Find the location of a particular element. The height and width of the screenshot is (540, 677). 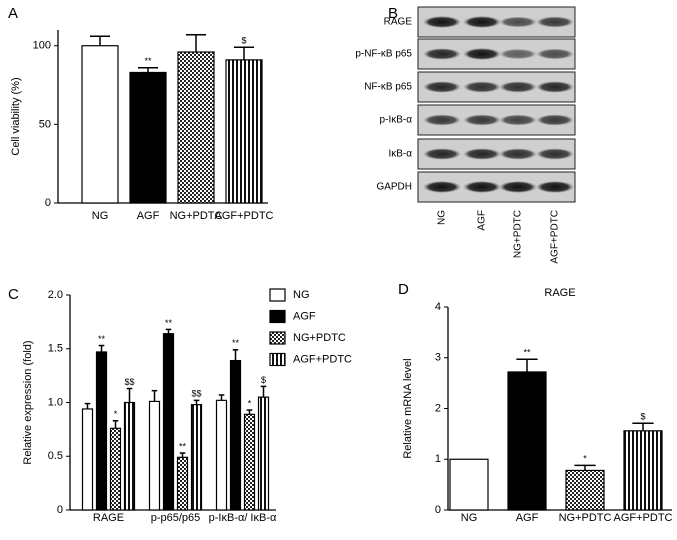

y-tick-label: 0.5 is located at coordinates (55, 456).